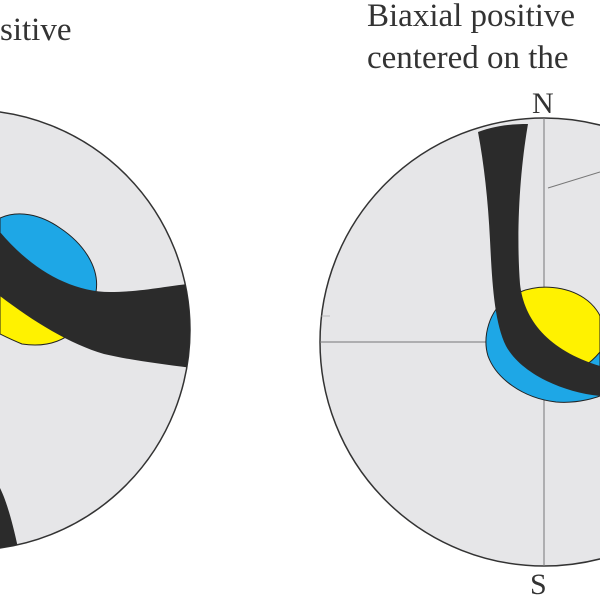 The image size is (600, 601). What do you see at coordinates (9, 519) in the screenshot?
I see `left-isogyre-band-lower` at bounding box center [9, 519].